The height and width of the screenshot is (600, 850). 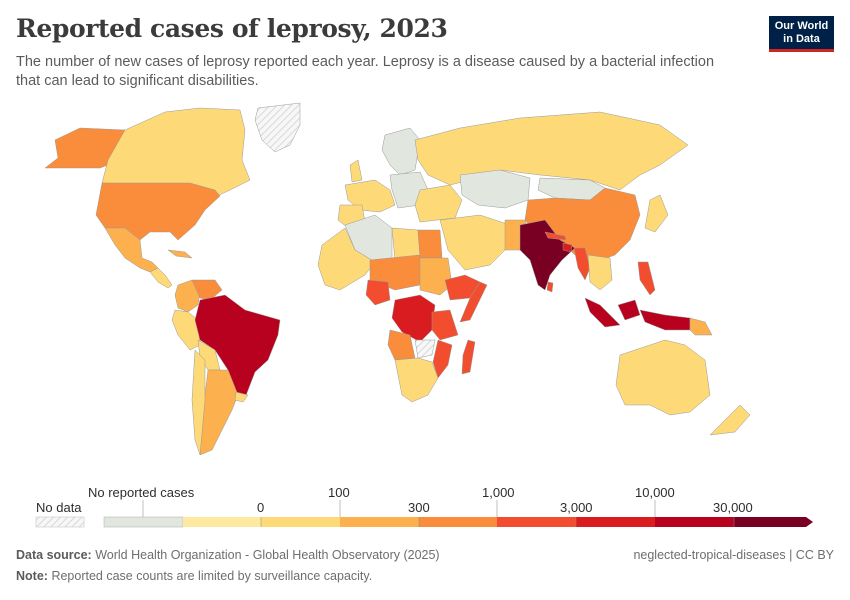 What do you see at coordinates (419, 507) in the screenshot?
I see `legend-tick-300: 300` at bounding box center [419, 507].